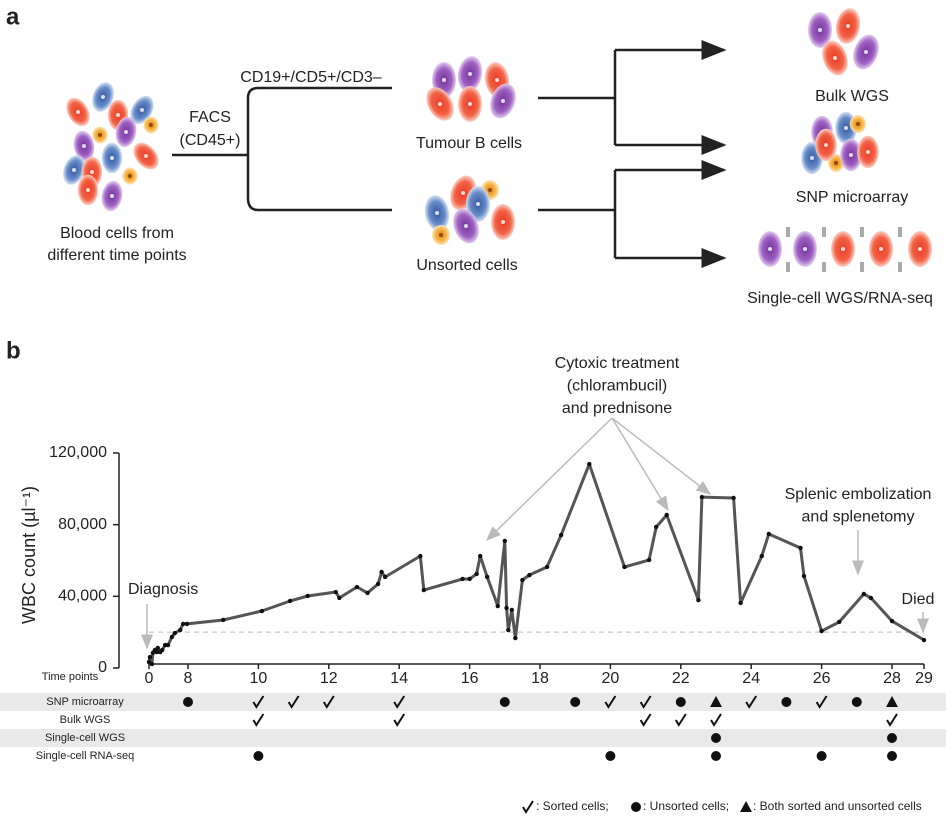 The image size is (946, 818). I want to click on x-tick-label: 28, so click(892, 678).